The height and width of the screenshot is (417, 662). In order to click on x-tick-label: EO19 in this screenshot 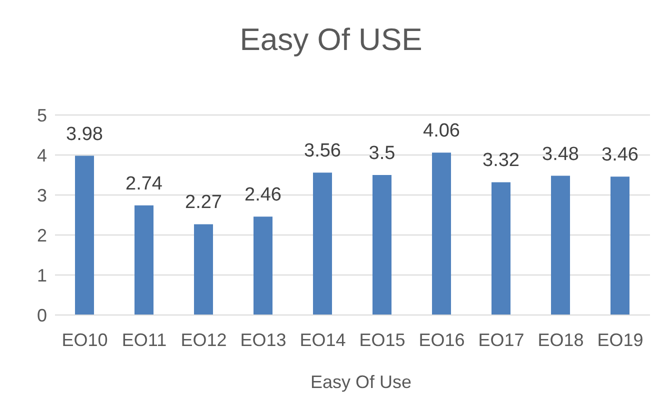, I will do `click(620, 340)`.